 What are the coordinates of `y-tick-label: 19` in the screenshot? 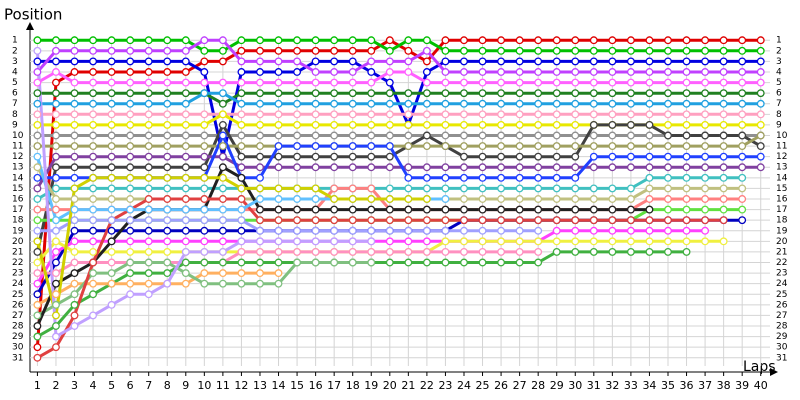 It's located at (18, 231).